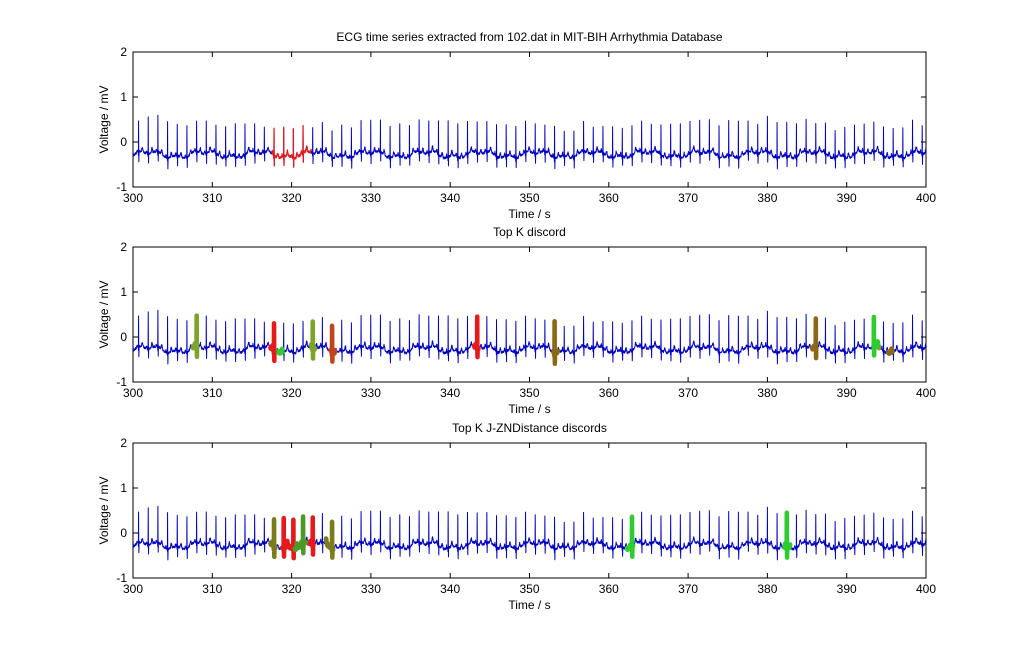  Describe the element at coordinates (609, 198) in the screenshot. I see `panel-1-xtick-label: 360` at that location.